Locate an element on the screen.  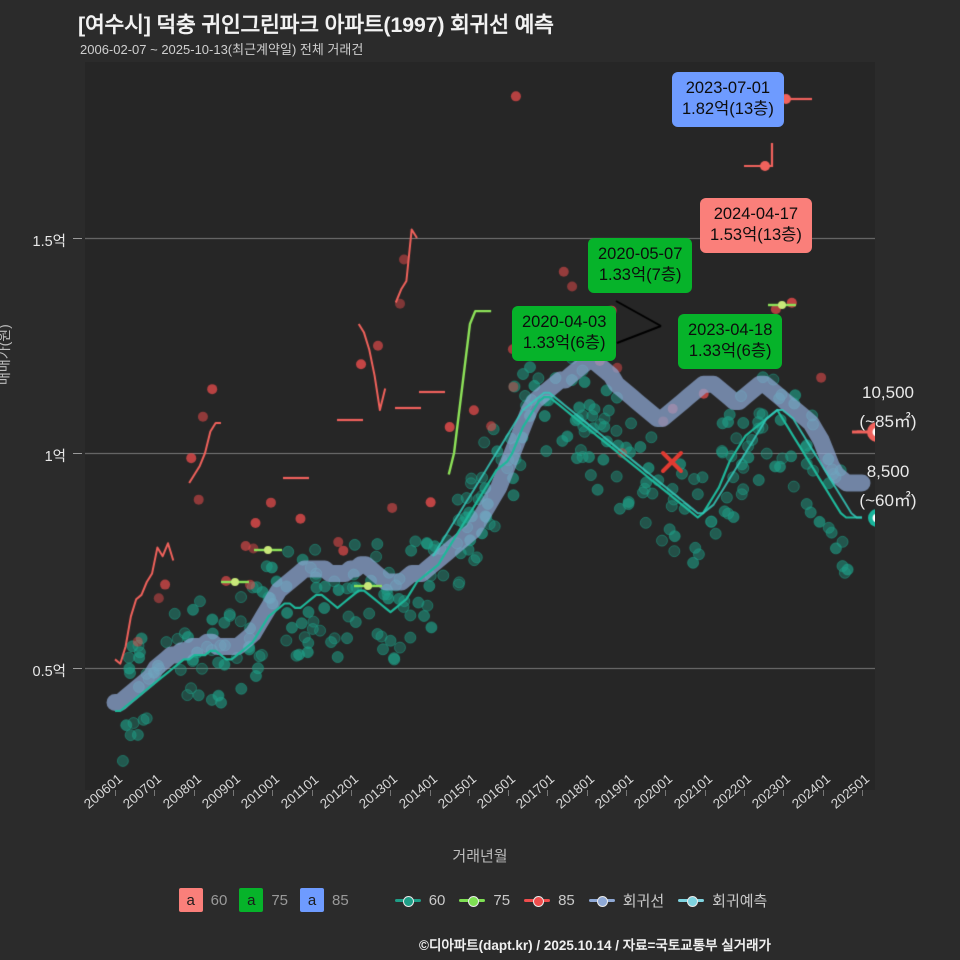
x-axis-label: 거래년월 is located at coordinates (480, 856).